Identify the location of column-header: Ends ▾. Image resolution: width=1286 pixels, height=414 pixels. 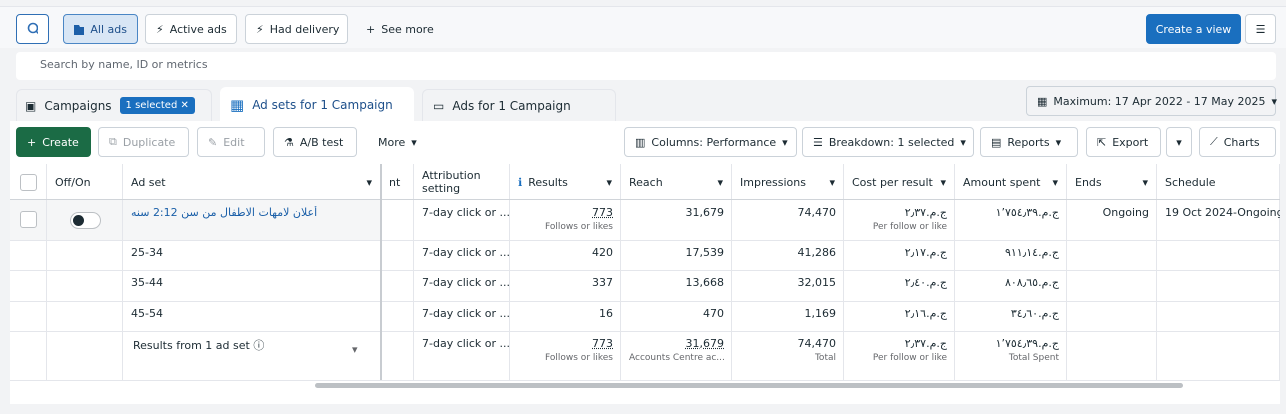
(1112, 182).